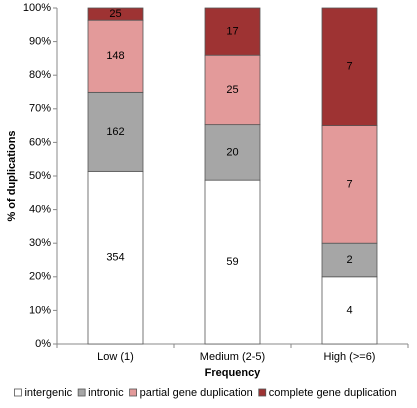 Image resolution: width=417 pixels, height=408 pixels. I want to click on data-label: 162, so click(115, 132).